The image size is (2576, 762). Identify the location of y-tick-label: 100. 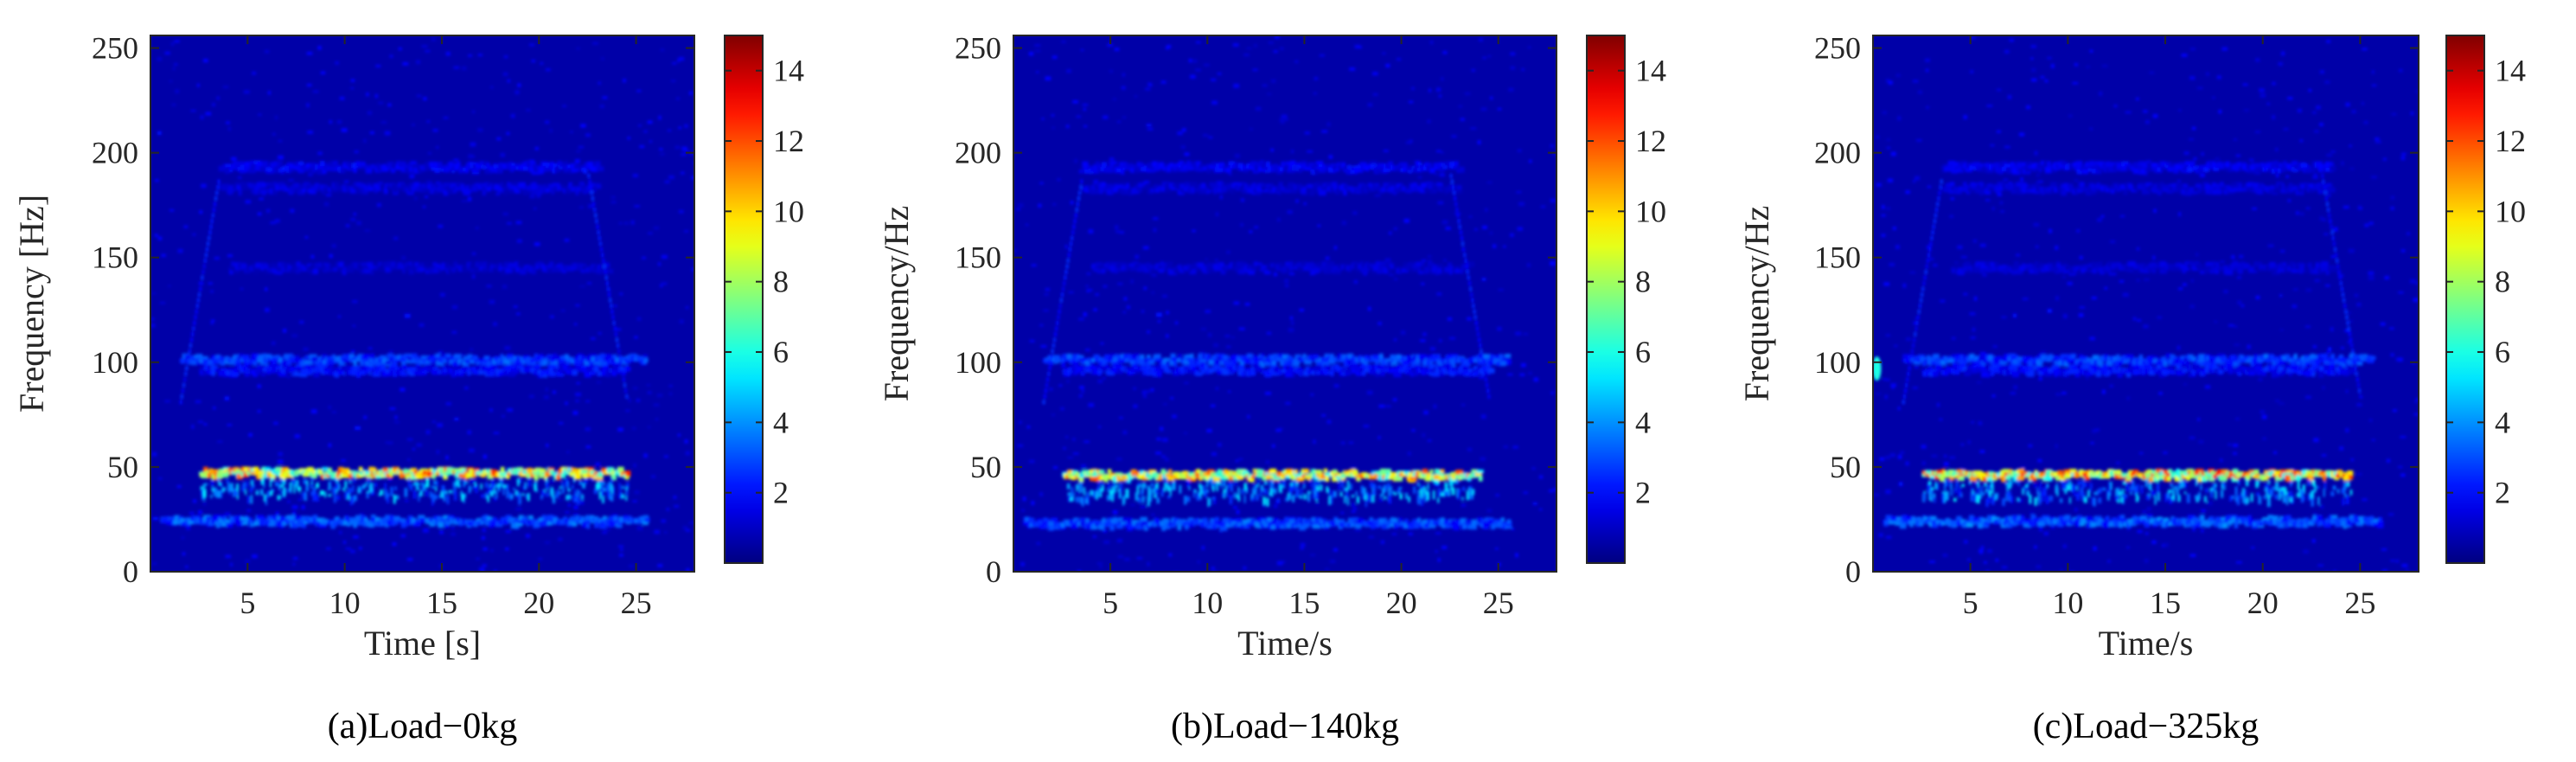
(115, 363).